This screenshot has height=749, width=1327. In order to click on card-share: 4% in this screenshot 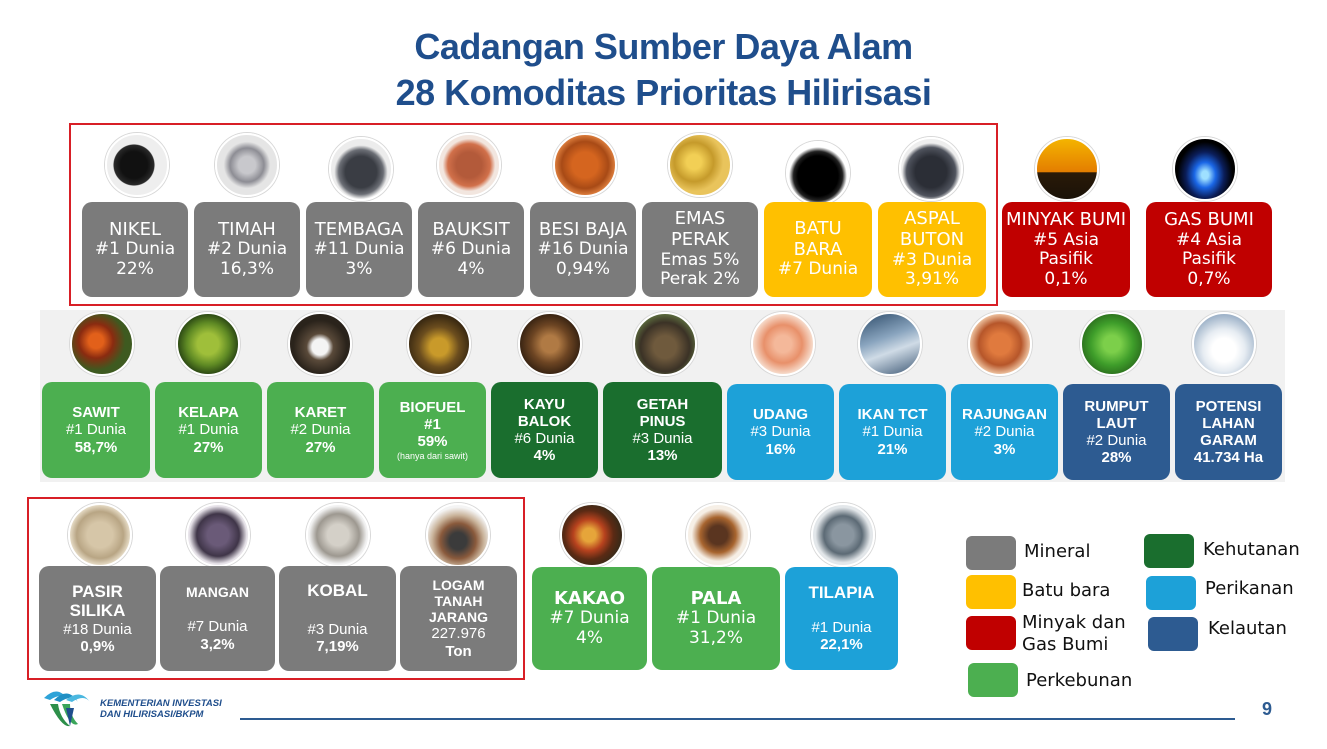, I will do `click(471, 268)`.